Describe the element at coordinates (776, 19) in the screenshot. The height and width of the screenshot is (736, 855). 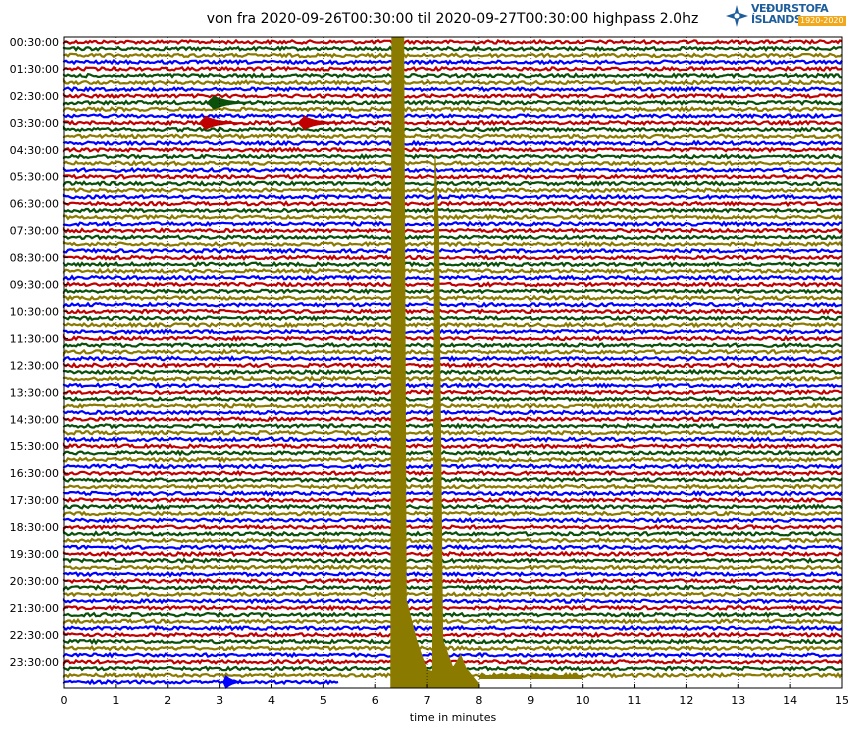
I see `logo-name-line2: ÍSLANDS` at that location.